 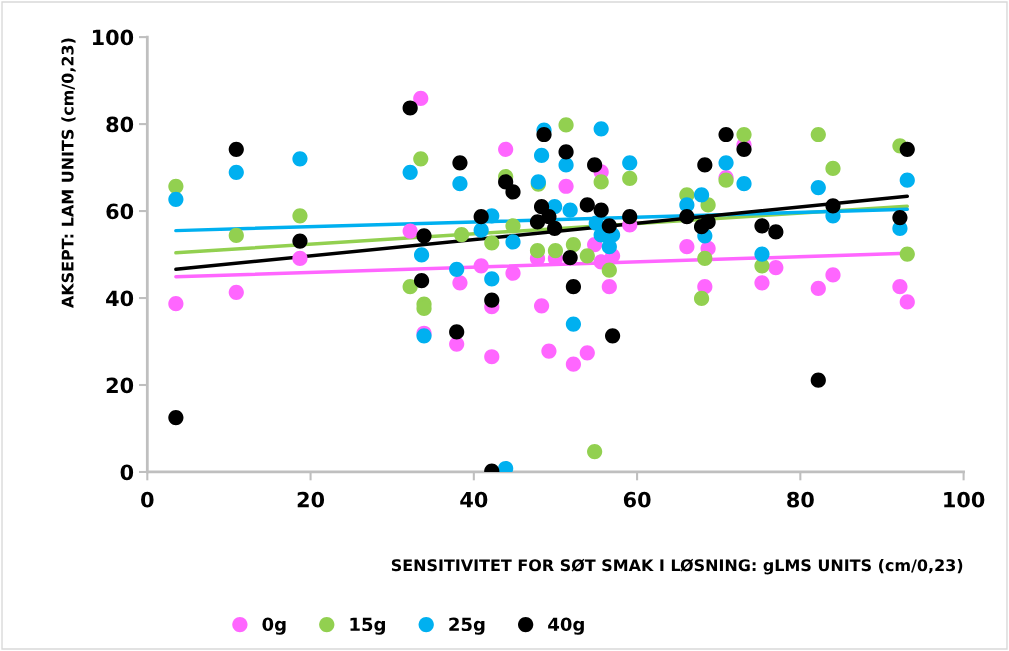 What do you see at coordinates (474, 499) in the screenshot?
I see `x-tick-label: 40` at bounding box center [474, 499].